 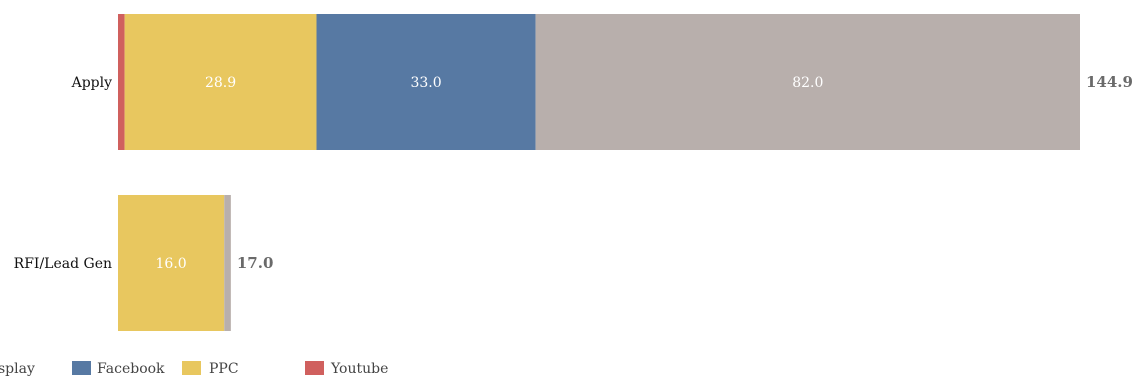 I want to click on legend-item-youtube: Youtube, so click(x=346, y=369).